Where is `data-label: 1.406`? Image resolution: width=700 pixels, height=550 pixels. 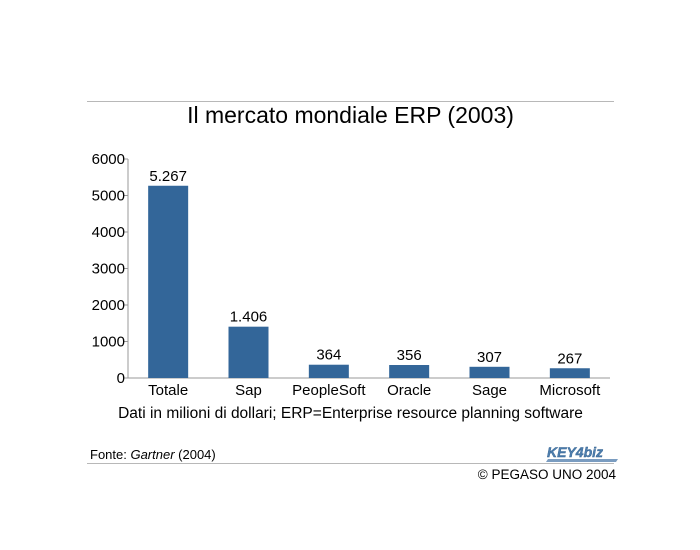
data-label: 1.406 is located at coordinates (249, 317).